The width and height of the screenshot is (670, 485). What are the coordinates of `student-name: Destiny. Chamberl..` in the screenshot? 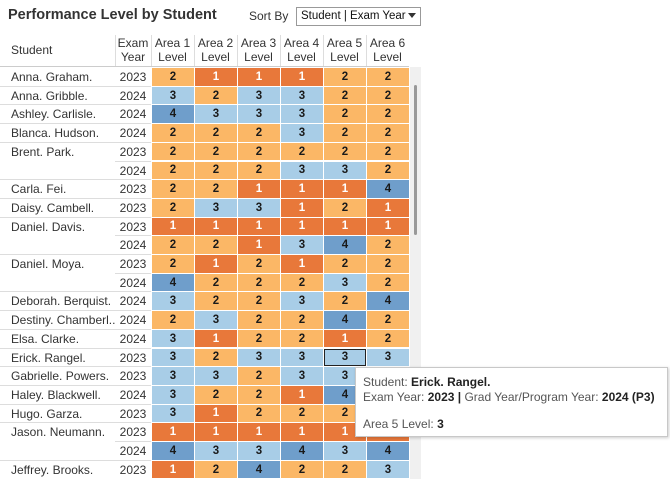 It's located at (63, 320).